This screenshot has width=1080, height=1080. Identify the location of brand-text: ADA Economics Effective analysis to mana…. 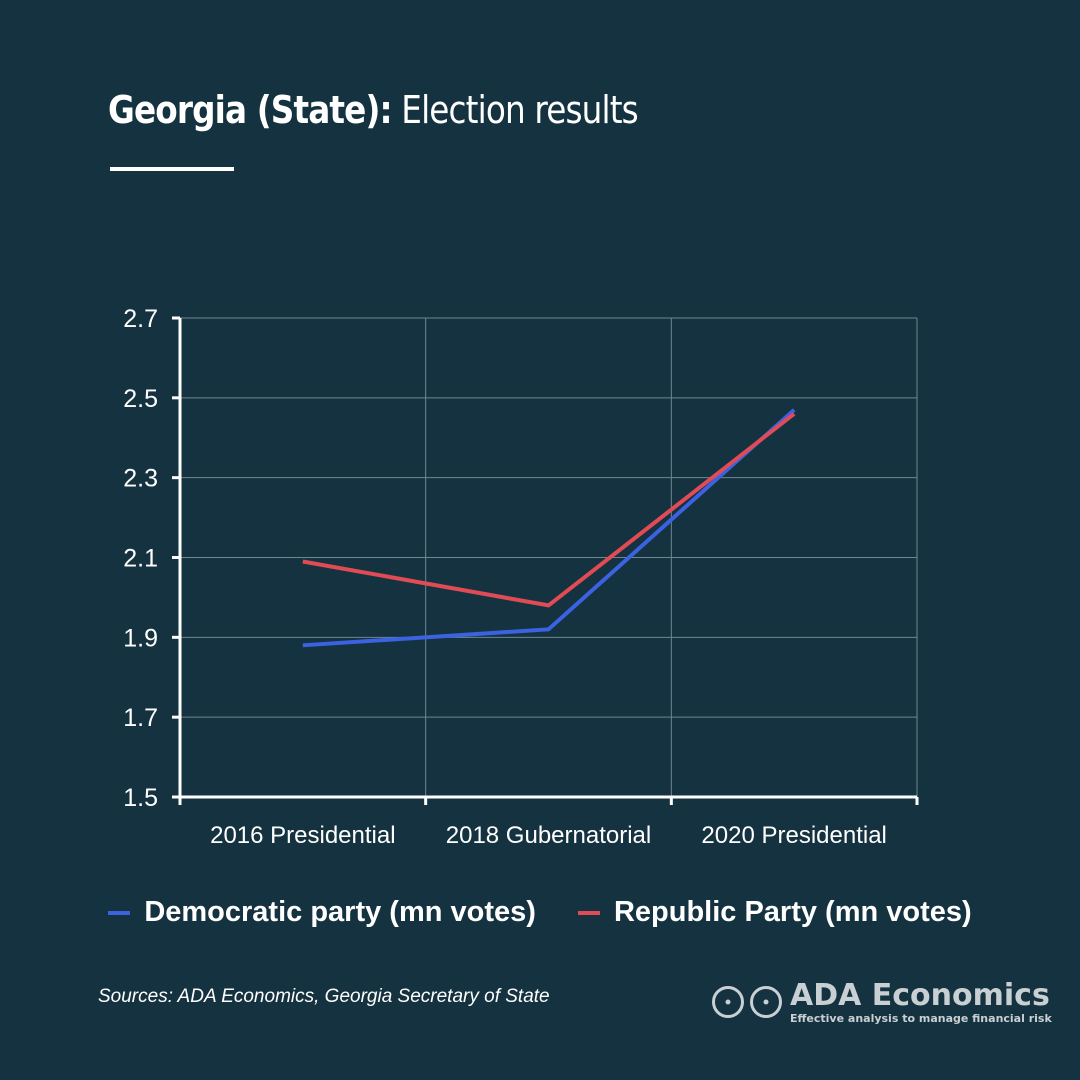
(921, 1002).